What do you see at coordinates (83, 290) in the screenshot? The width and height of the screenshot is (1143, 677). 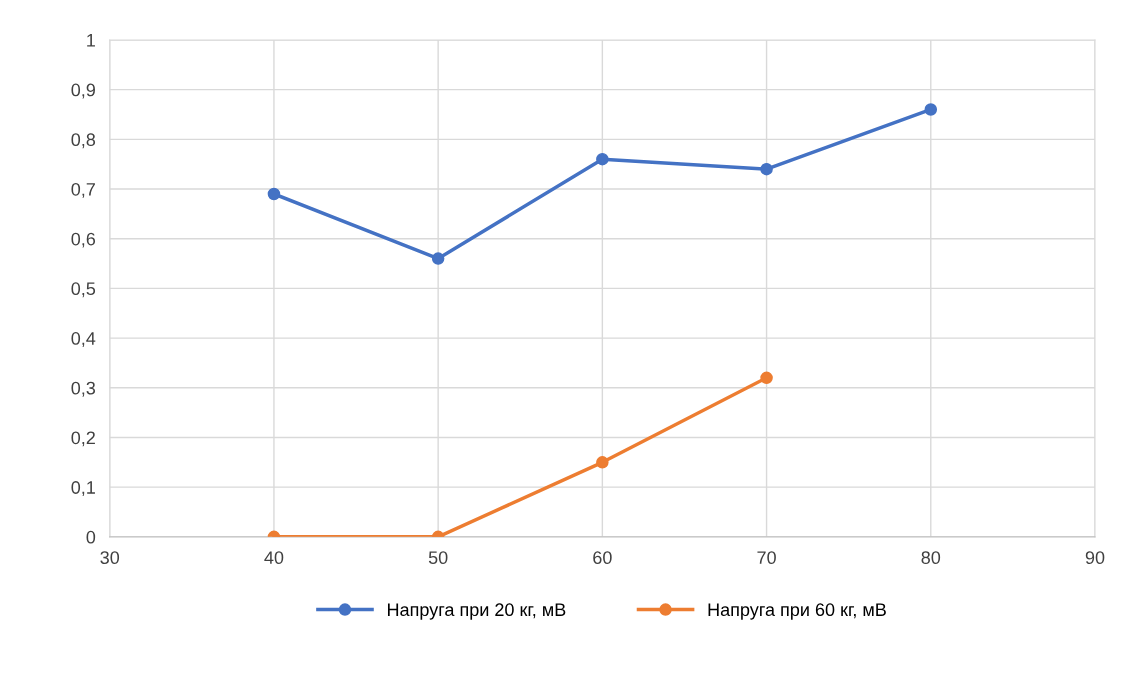 I see `y-tick-label: 0,5` at bounding box center [83, 290].